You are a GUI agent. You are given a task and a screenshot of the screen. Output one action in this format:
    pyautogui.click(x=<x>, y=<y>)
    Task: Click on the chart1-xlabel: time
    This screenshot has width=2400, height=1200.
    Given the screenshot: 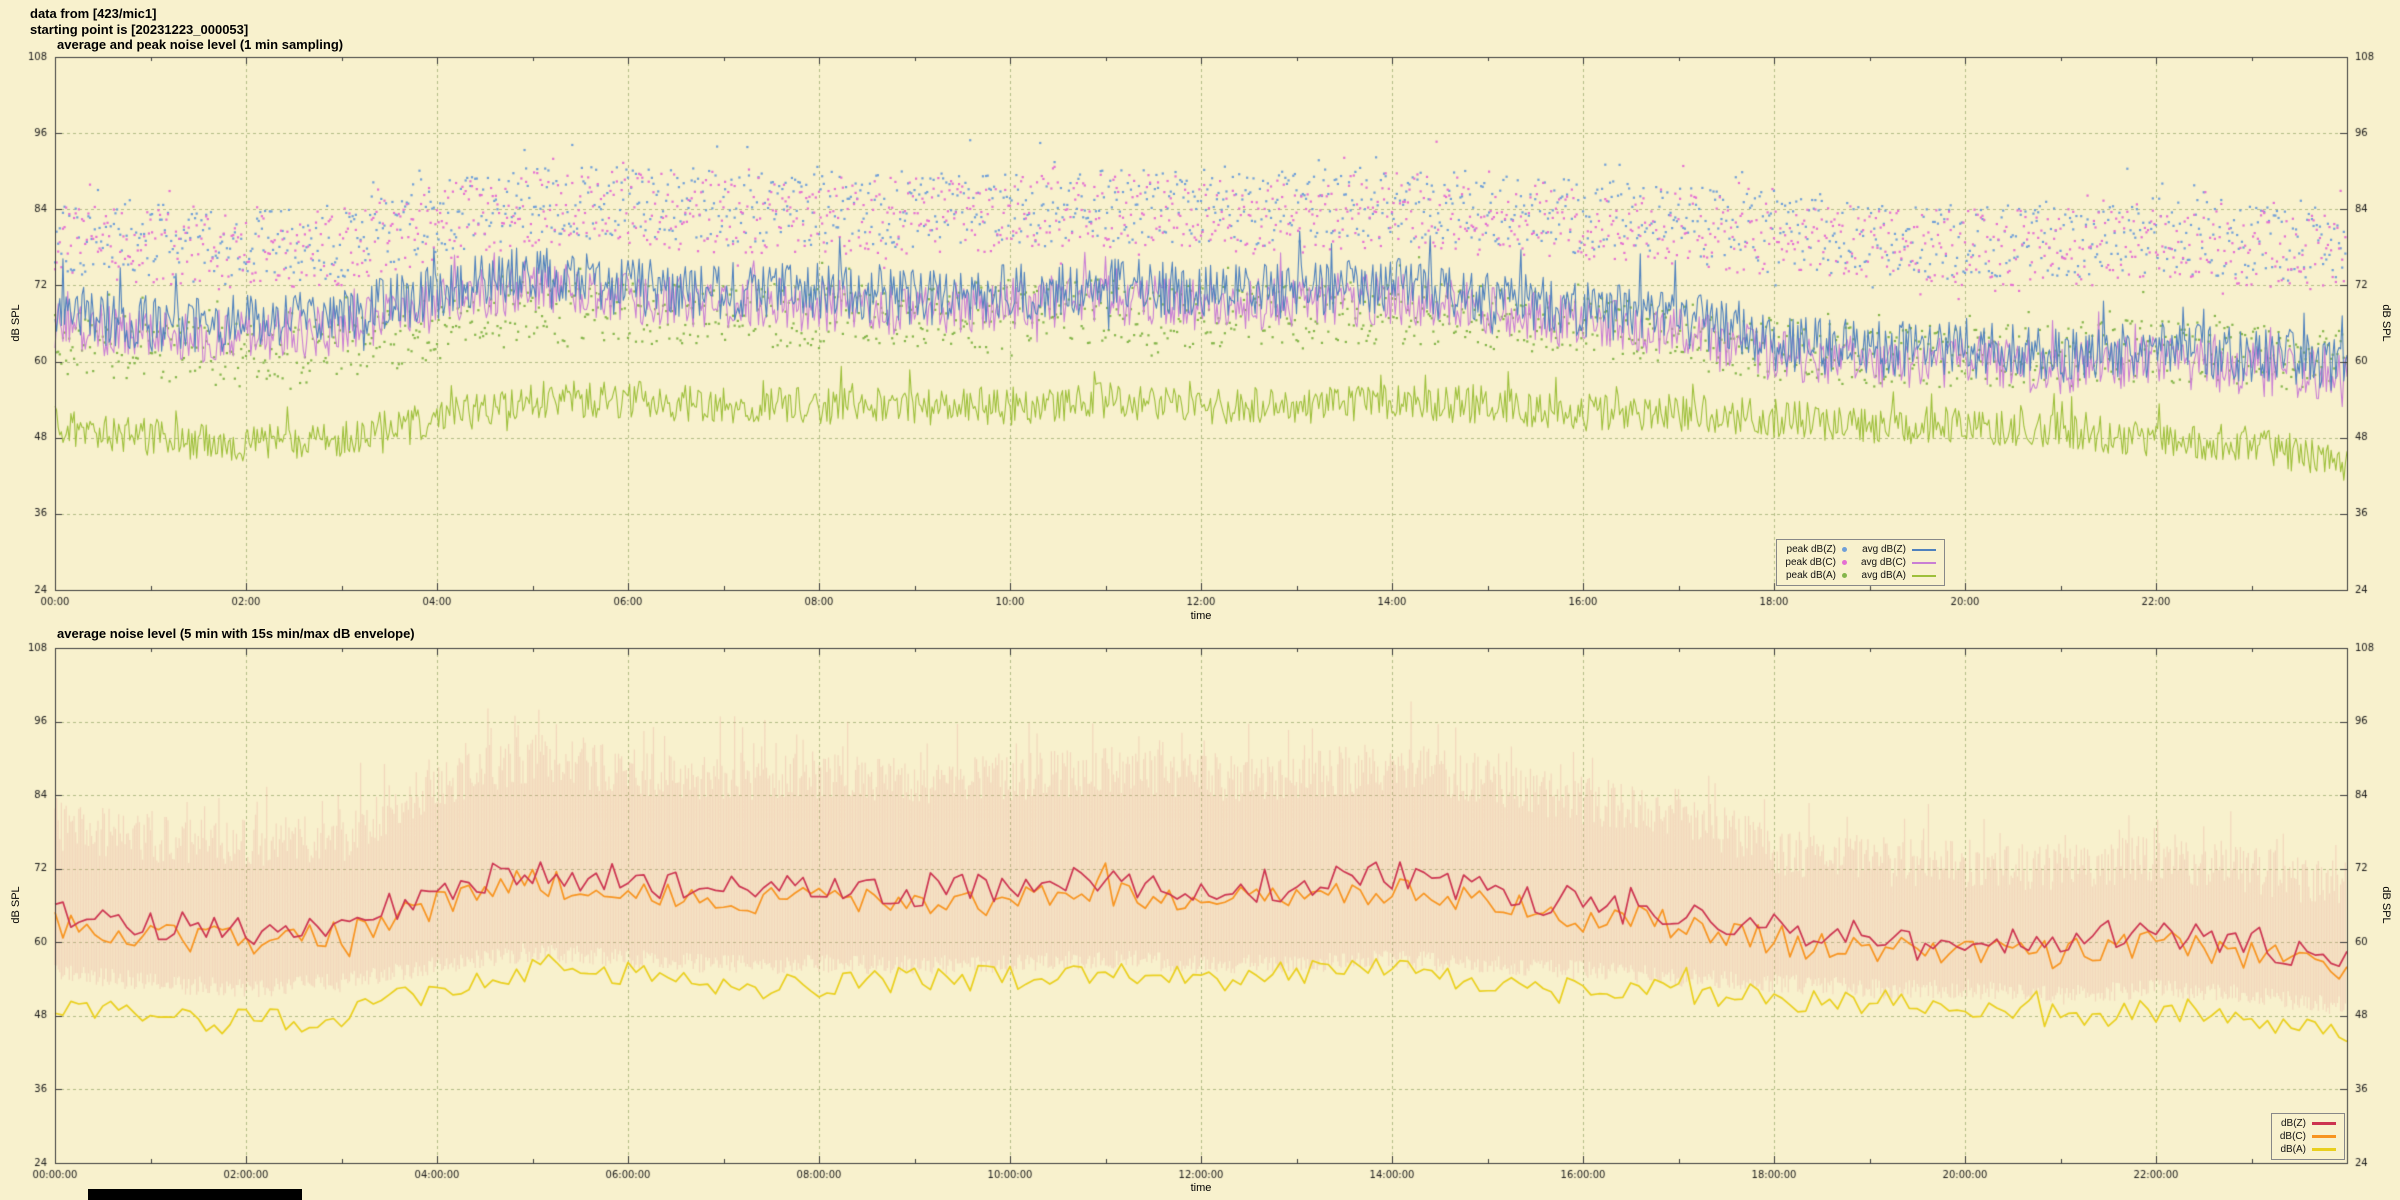 What is the action you would take?
    pyautogui.click(x=1201, y=616)
    